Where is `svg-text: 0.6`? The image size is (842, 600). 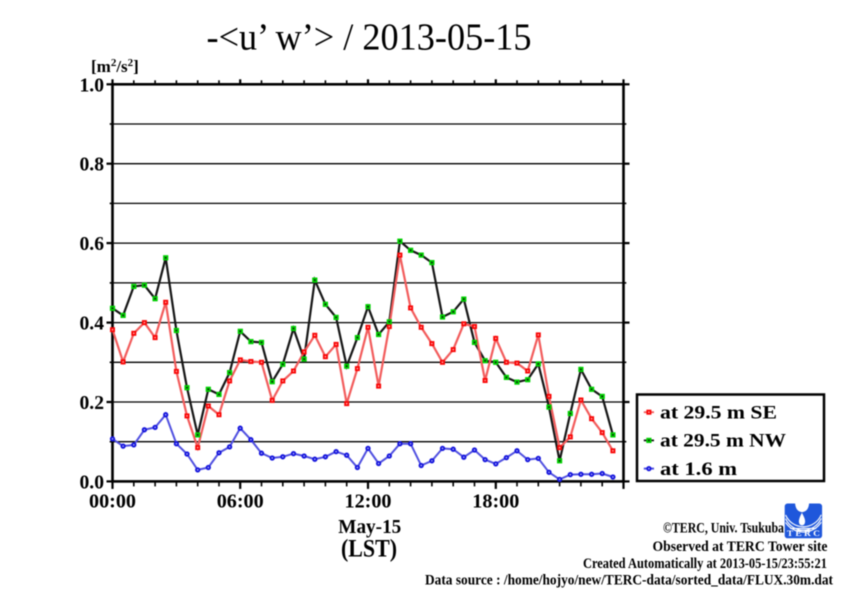 svg-text: 0.6 is located at coordinates (92, 244).